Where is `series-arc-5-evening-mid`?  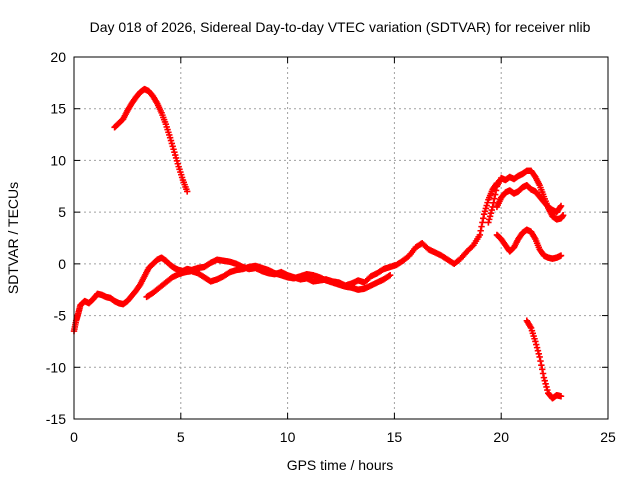 series-arc-5-evening-mid is located at coordinates (529, 199).